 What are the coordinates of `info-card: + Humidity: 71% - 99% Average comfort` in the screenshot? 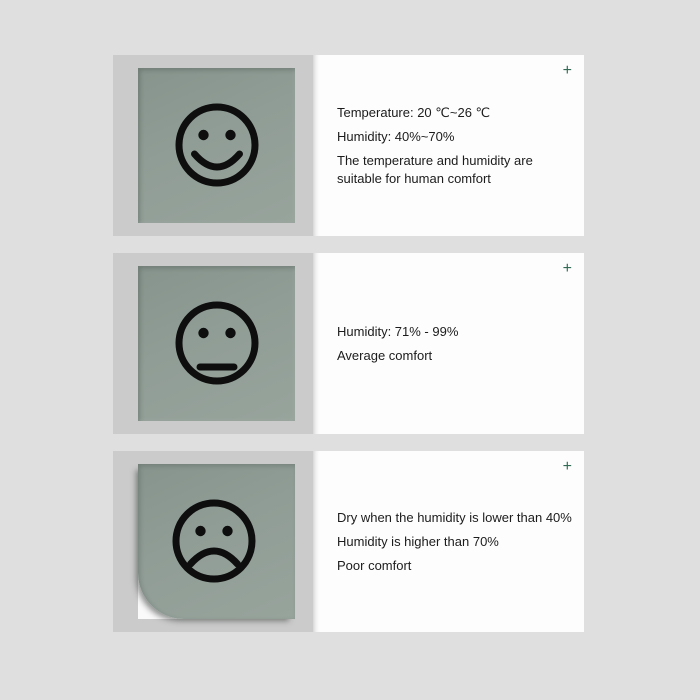 It's located at (448, 343).